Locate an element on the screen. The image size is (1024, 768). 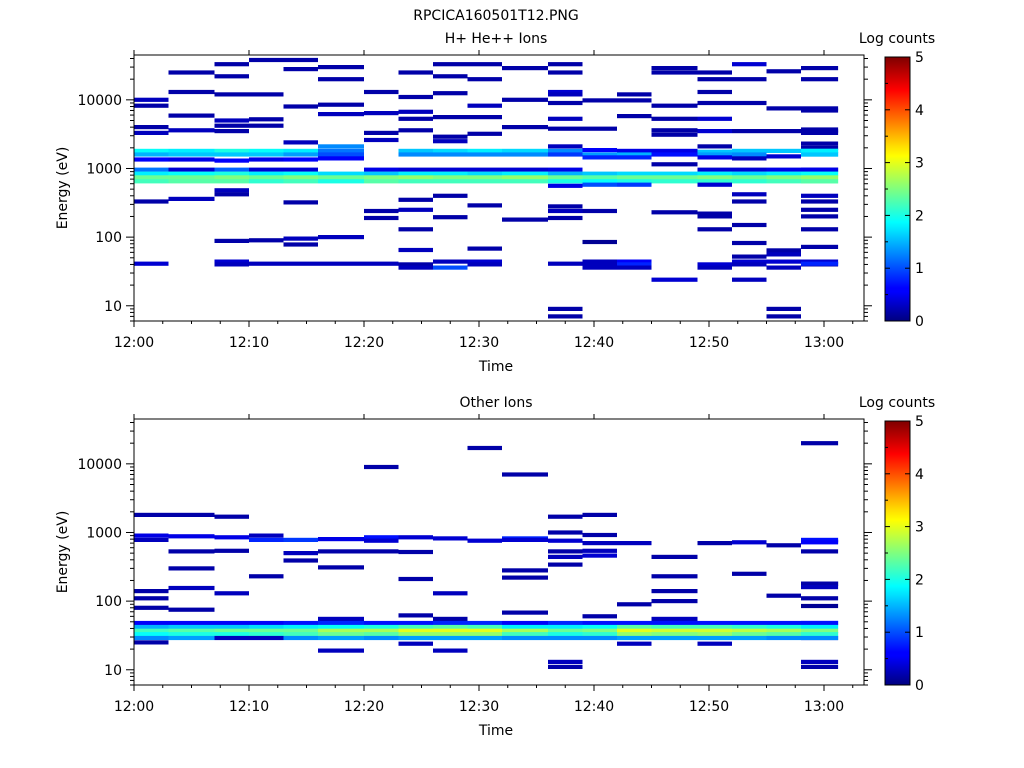
colorbar-ticks: 0 1 2 3 4 5 is located at coordinates (904, 554).